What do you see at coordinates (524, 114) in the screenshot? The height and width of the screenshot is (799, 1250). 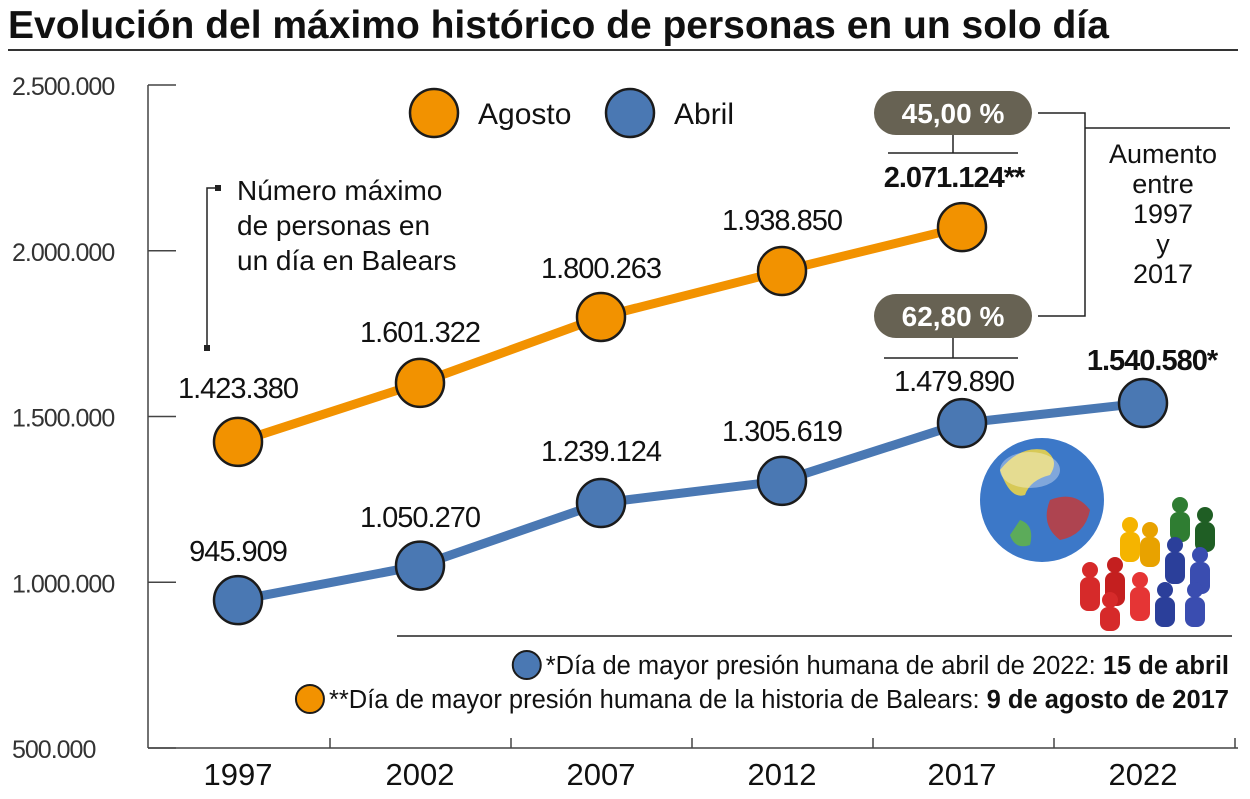 I see `legend-entry: Agosto` at bounding box center [524, 114].